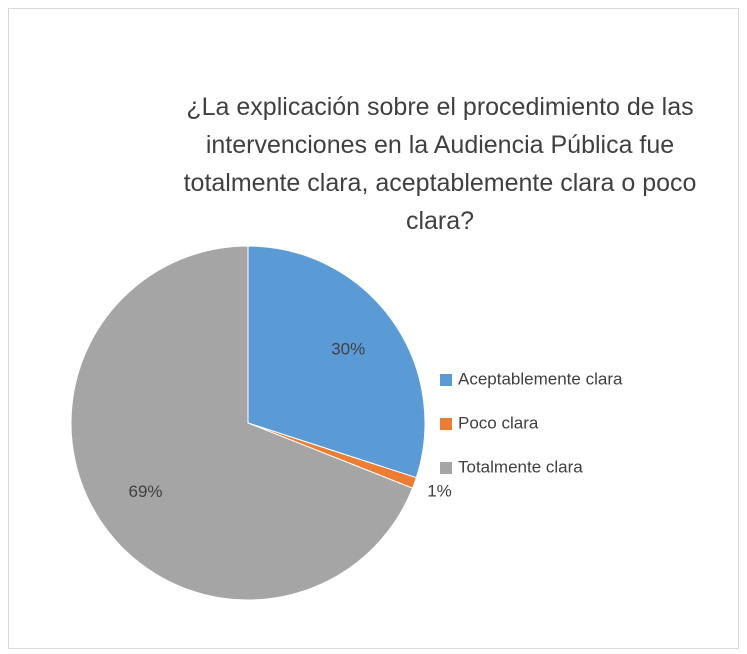 The image size is (747, 654). I want to click on pie-slice, so click(336, 362).